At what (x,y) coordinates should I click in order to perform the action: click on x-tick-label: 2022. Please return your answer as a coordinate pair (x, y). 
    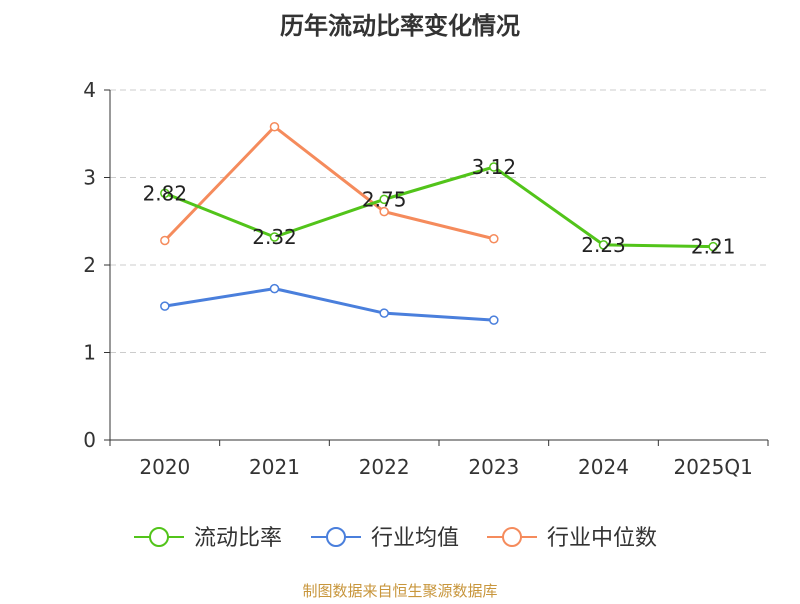
    Looking at the image, I should click on (384, 467).